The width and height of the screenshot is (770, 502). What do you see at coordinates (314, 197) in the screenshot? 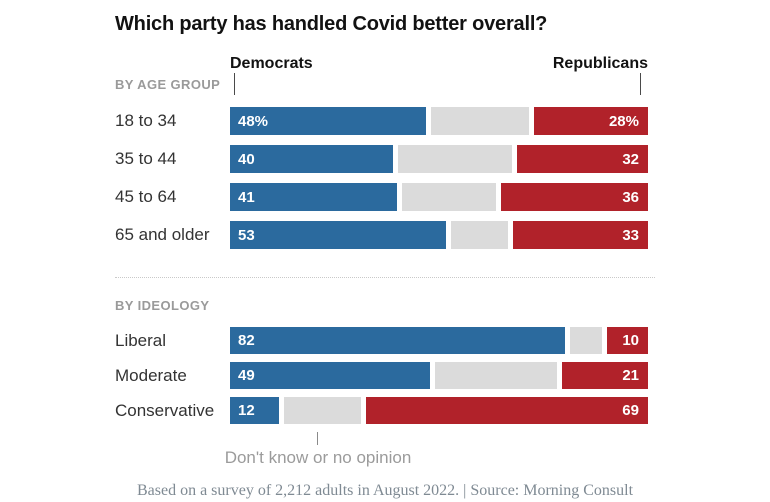
I see `democrats-bar-segment: 41` at bounding box center [314, 197].